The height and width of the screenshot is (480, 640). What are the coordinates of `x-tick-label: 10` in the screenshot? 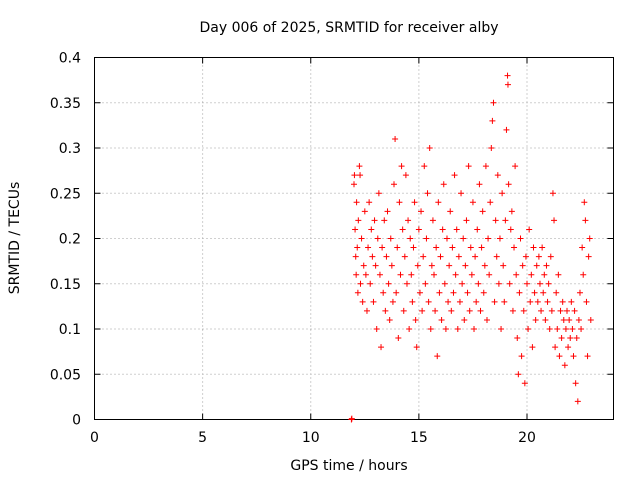 It's located at (311, 438).